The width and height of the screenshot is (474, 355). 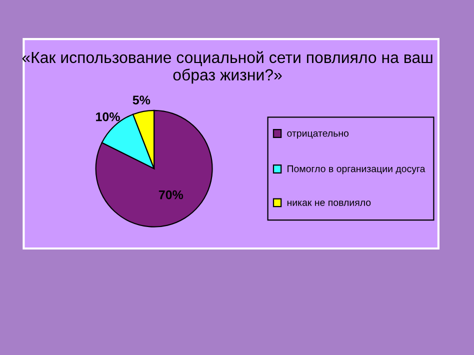 What do you see at coordinates (318, 135) in the screenshot?
I see `legend-label: отрицательно` at bounding box center [318, 135].